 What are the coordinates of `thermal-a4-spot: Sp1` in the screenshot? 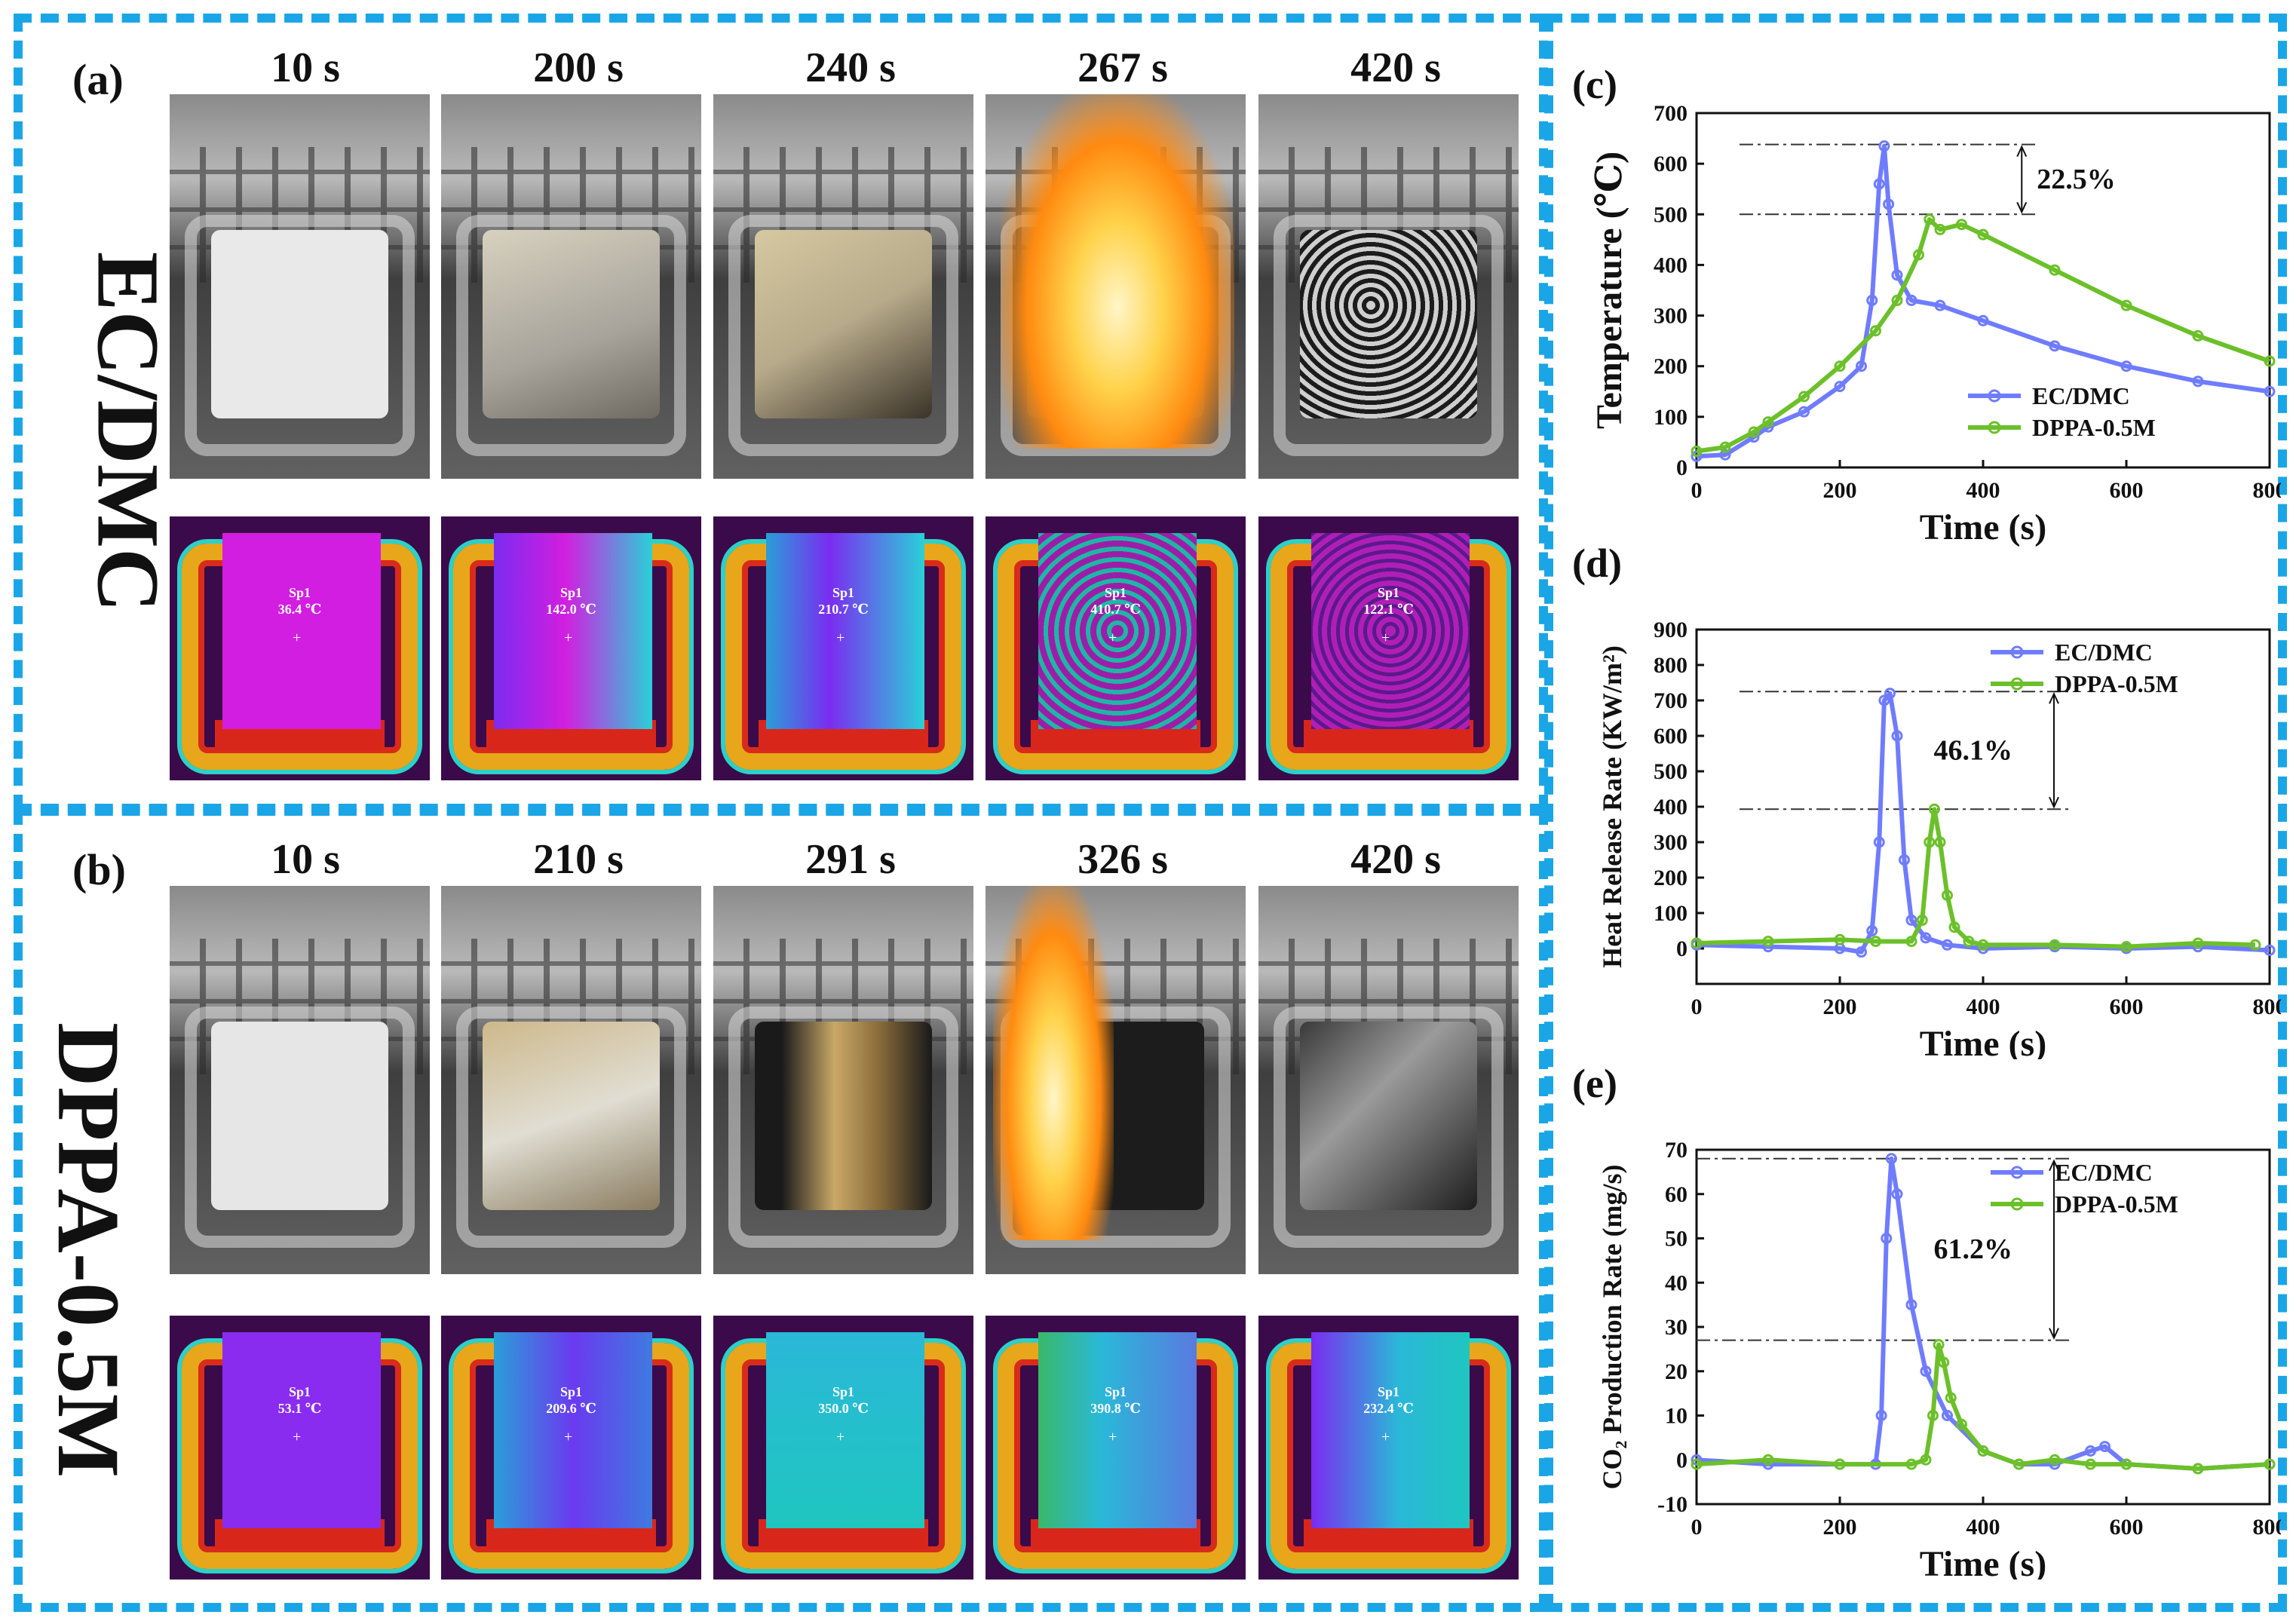 It's located at (1115, 592).